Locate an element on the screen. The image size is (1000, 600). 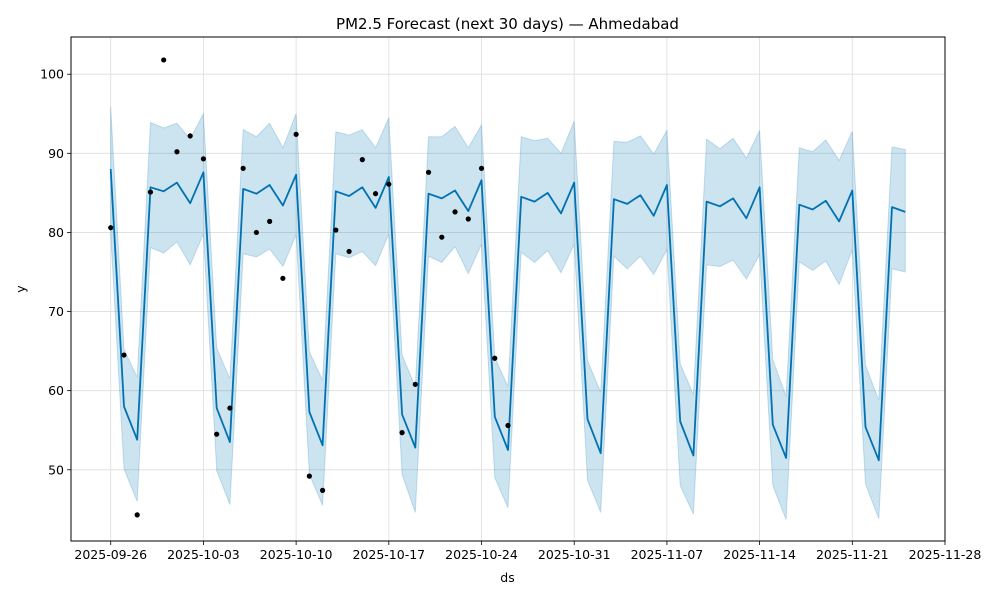
x-tick-label: 2025-10-17 is located at coordinates (388, 554).